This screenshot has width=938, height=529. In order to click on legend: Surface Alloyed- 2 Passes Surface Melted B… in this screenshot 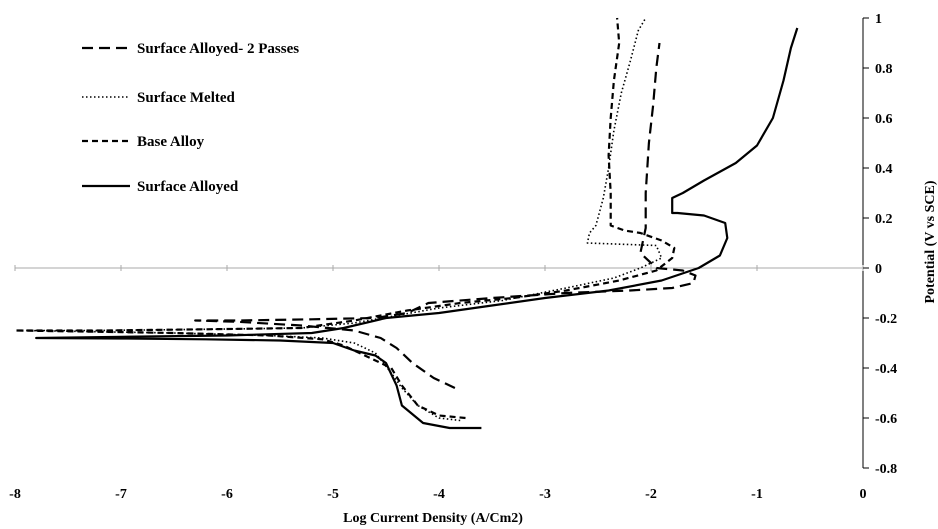, I will do `click(190, 118)`.